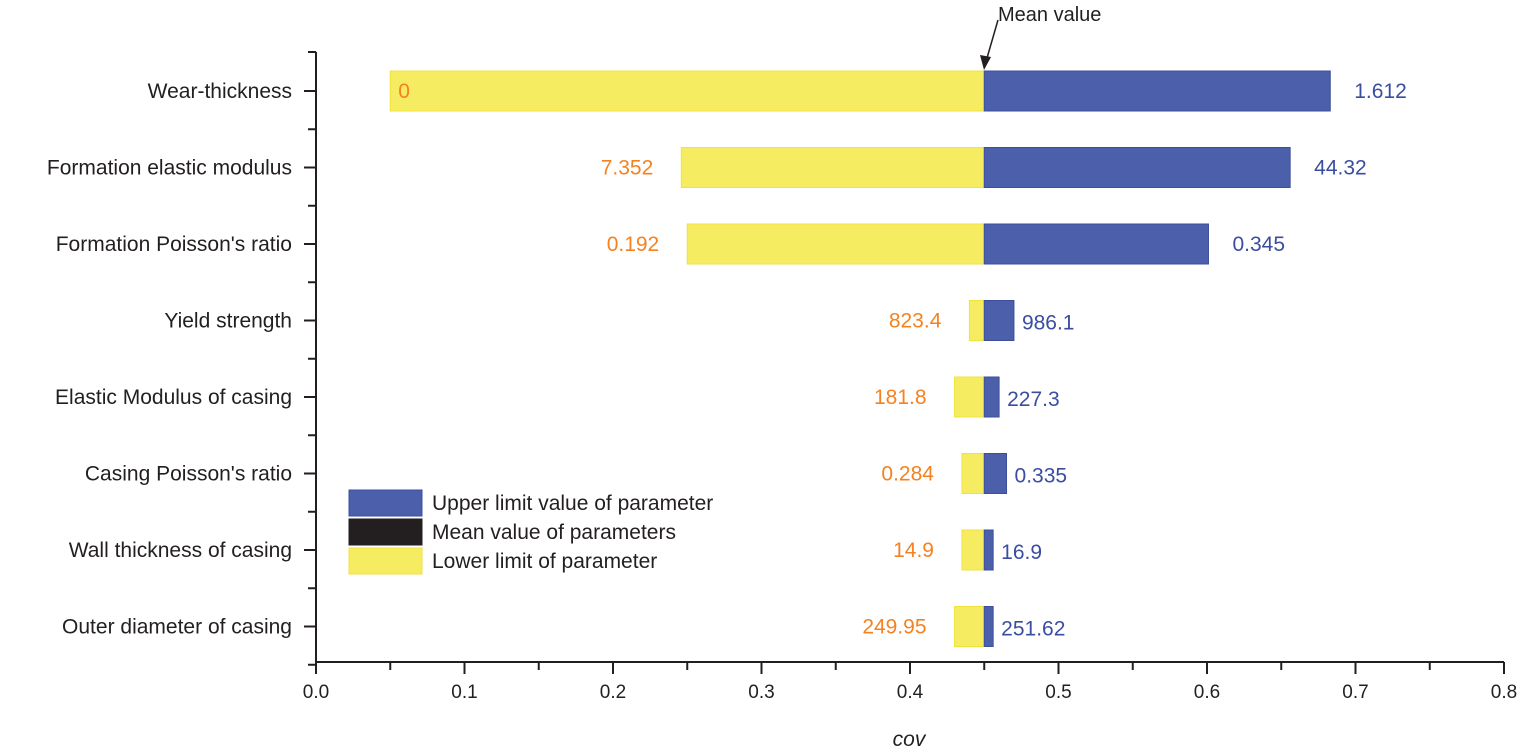  I want to click on category-label: Casing Poisson's ratio, so click(188, 474).